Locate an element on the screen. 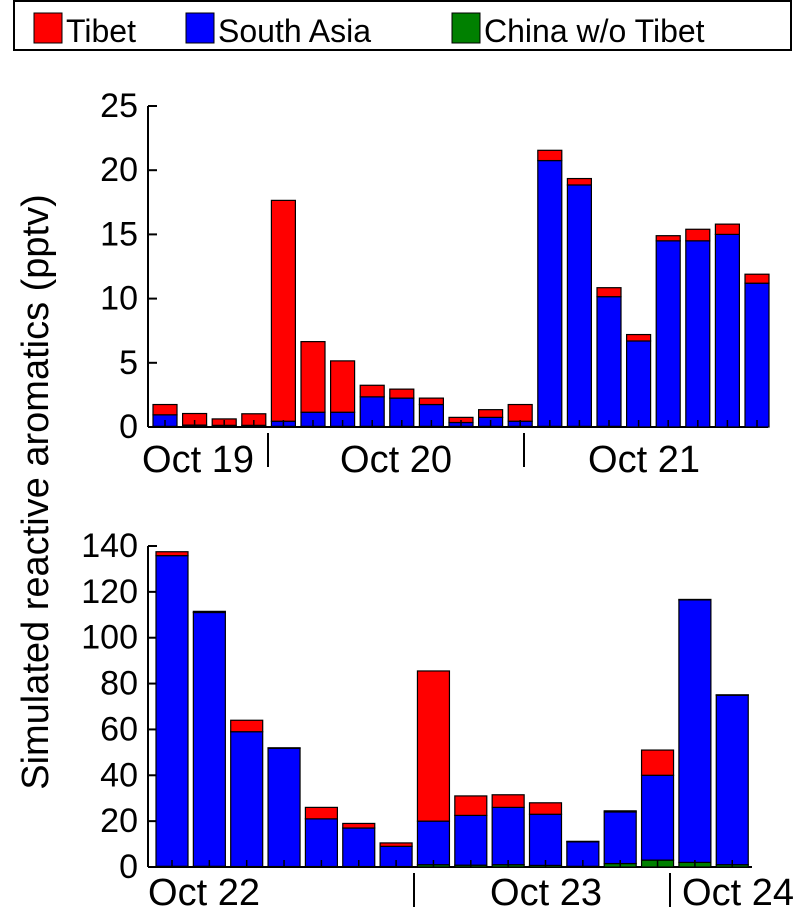 The height and width of the screenshot is (913, 805). legend-swatch-south-asia is located at coordinates (200, 28).